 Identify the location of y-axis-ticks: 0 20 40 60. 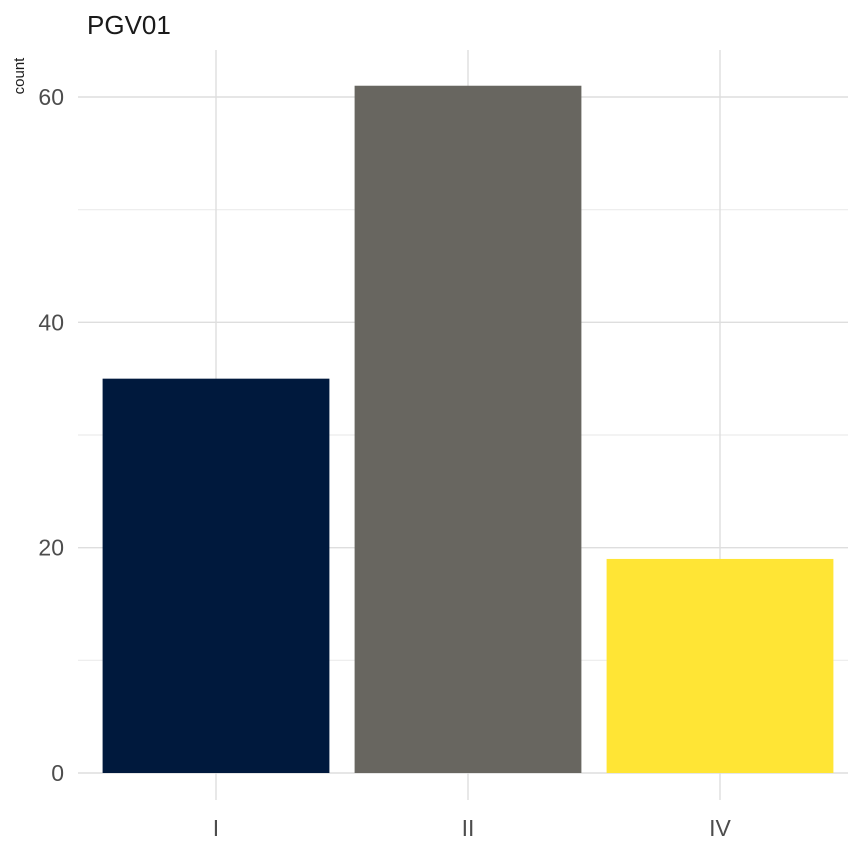
(51, 435).